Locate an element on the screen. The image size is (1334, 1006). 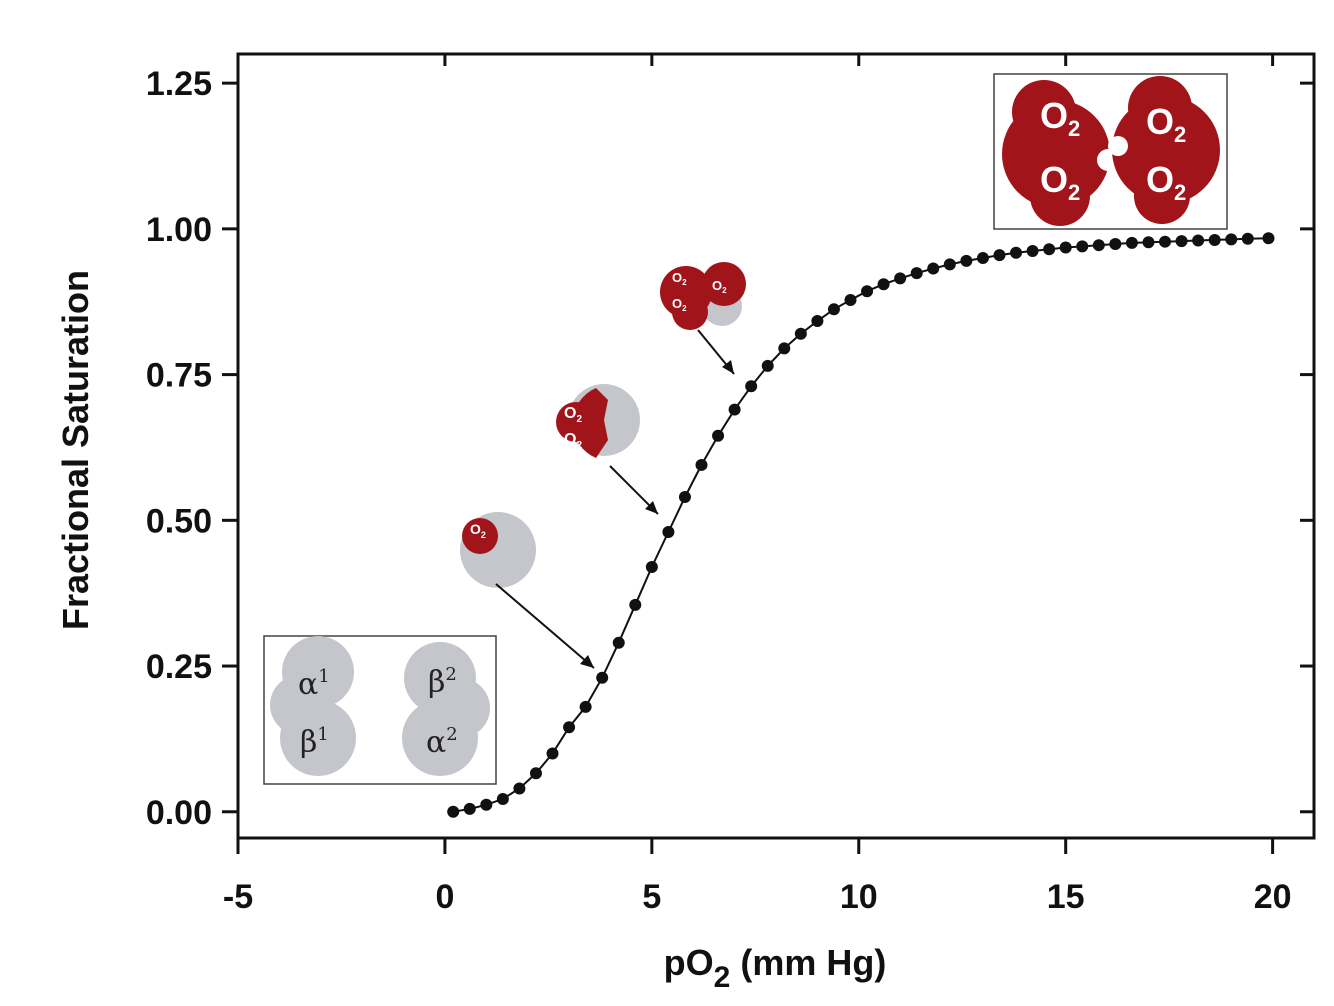
x-tick-label: 15 is located at coordinates (1066, 897).